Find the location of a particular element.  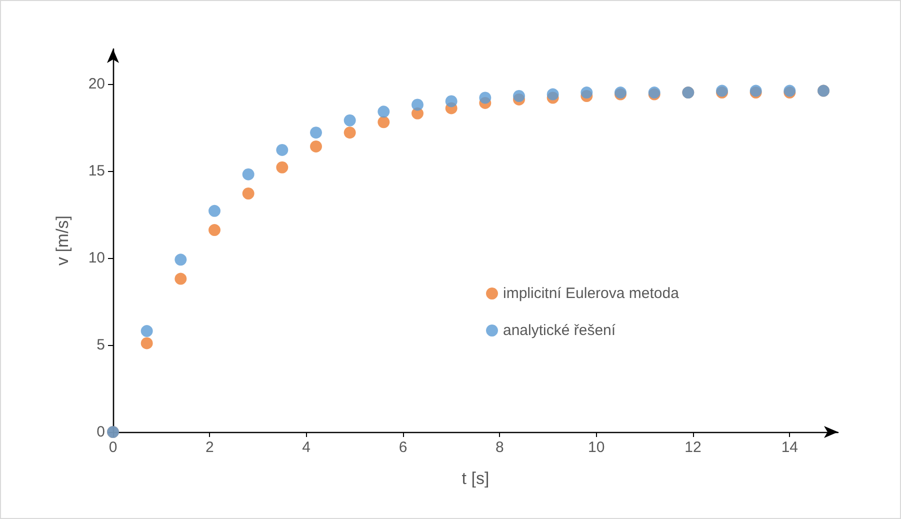

x-tick-label: 4 is located at coordinates (306, 447).